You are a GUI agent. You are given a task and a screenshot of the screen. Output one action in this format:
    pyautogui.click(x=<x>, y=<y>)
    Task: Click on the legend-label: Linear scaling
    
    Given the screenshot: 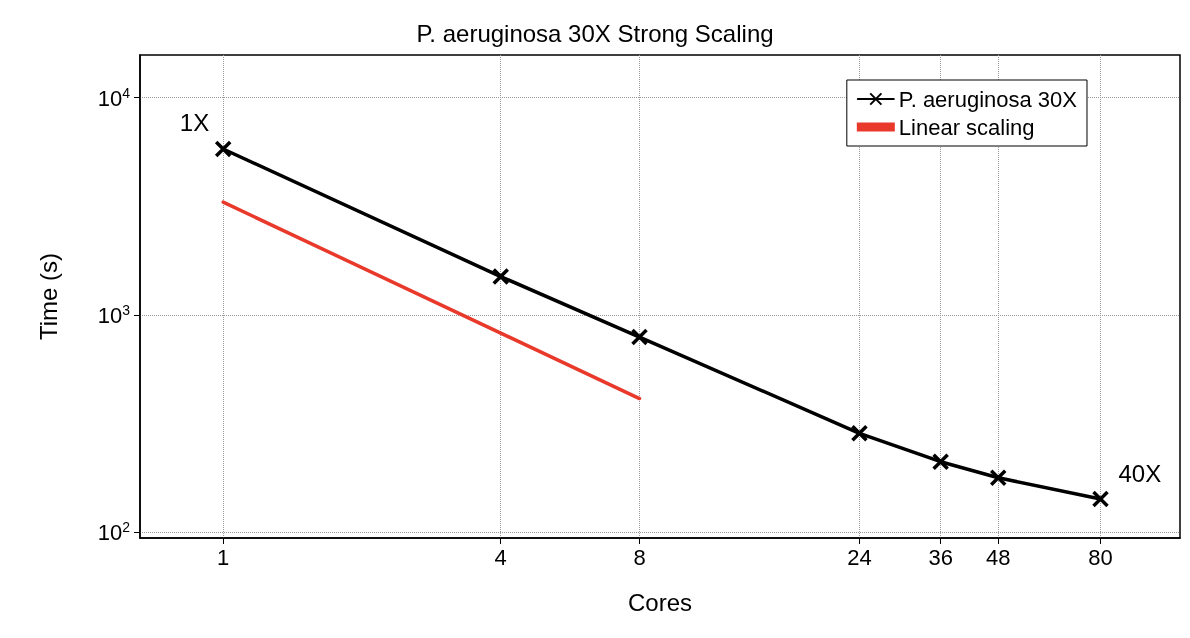 What is the action you would take?
    pyautogui.click(x=966, y=127)
    